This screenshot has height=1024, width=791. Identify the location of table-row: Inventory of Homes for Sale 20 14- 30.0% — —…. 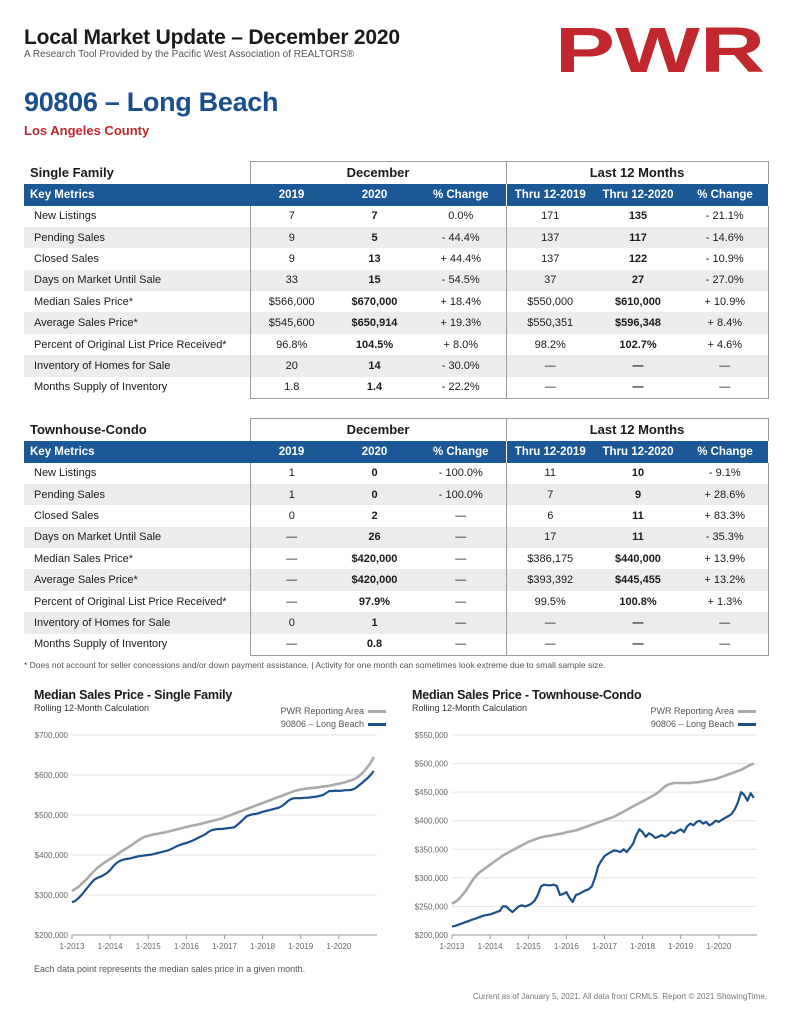
(396, 366).